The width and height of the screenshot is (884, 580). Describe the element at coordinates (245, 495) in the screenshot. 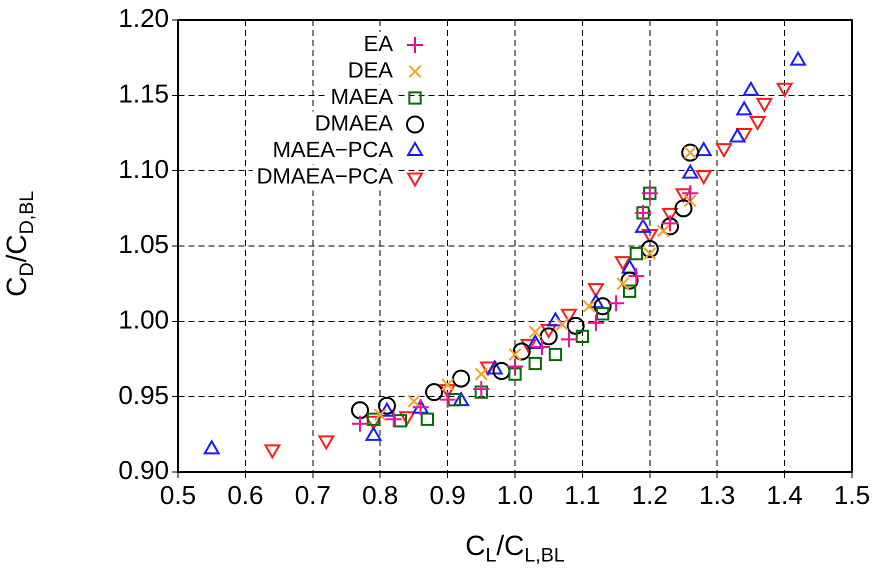

I see `x-tick-label: 0.6` at that location.